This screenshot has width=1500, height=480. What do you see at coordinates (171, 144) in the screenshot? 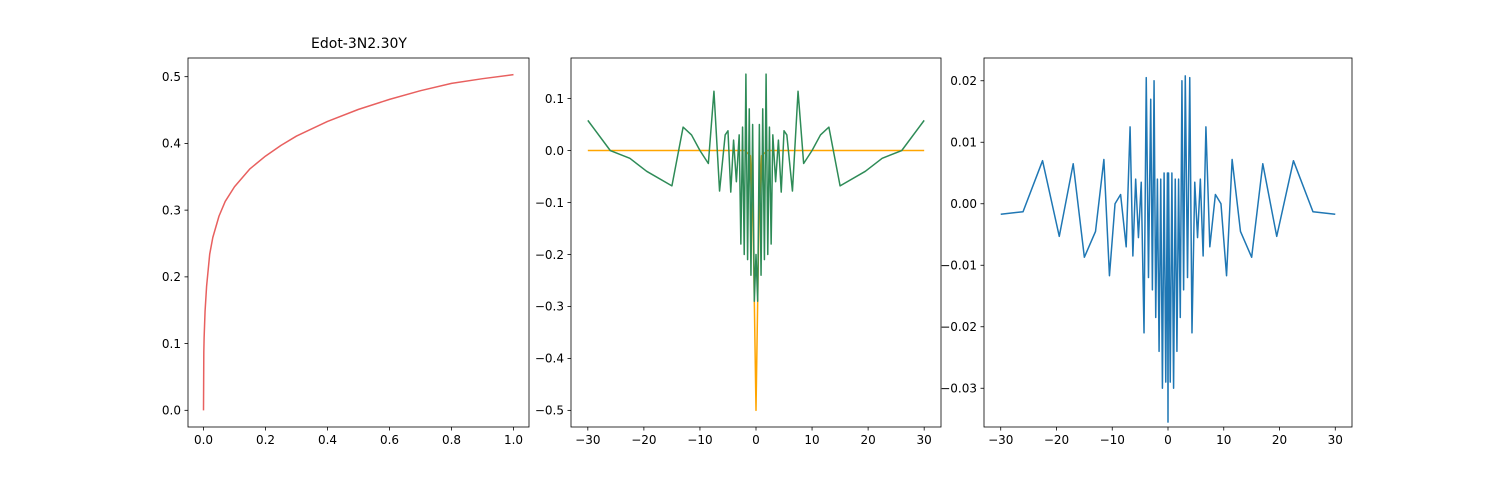
I see `y-tick-label: 0.4` at bounding box center [171, 144].